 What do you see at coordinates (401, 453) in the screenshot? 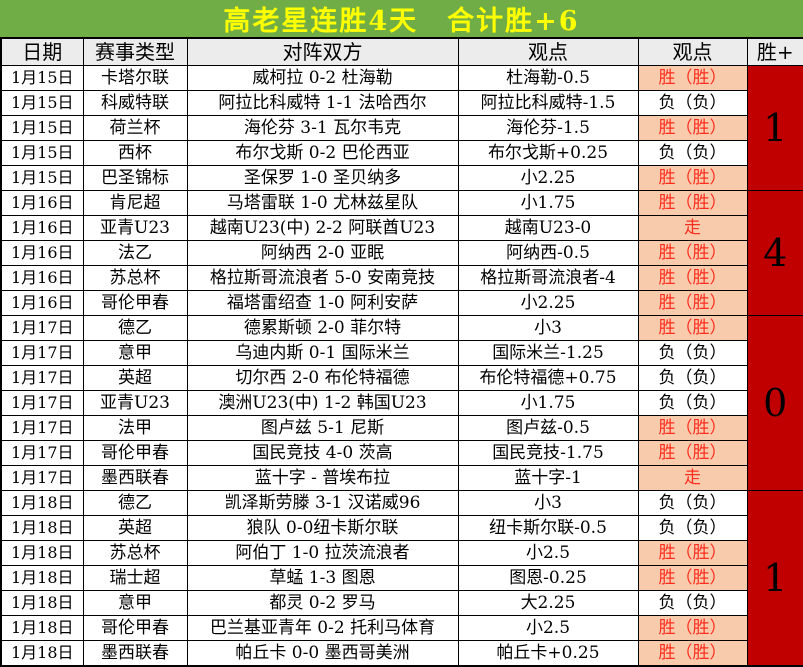
I see `table-row: 1月17日 哥伦甲春 国民竞技 4-0 茨高 国民竞技-1.75 胜（胜）` at bounding box center [401, 453].